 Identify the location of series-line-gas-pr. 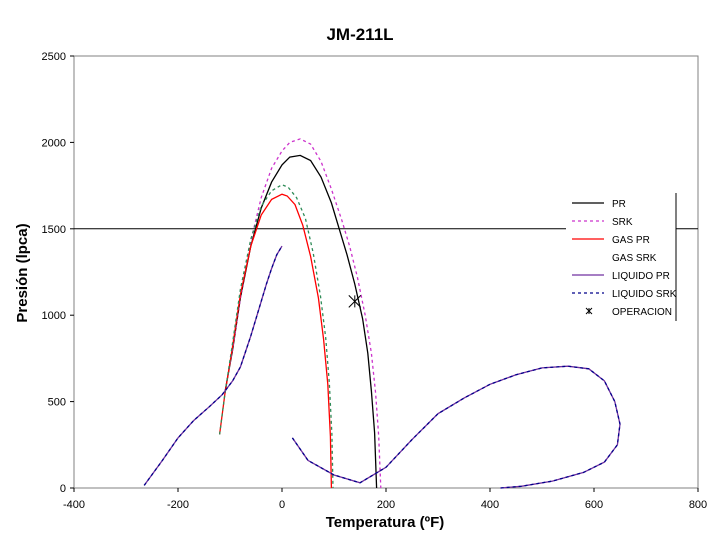
(275, 341).